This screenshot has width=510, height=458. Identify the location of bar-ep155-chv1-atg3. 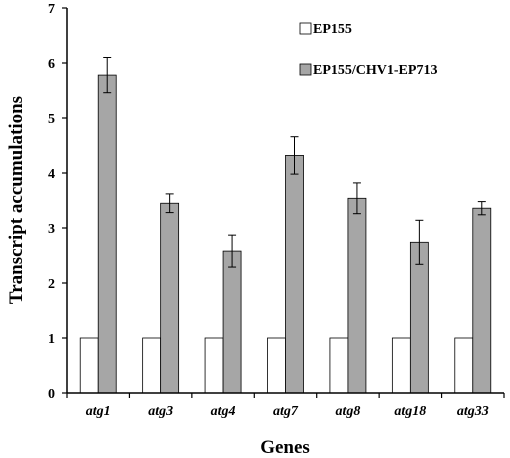
(170, 298).